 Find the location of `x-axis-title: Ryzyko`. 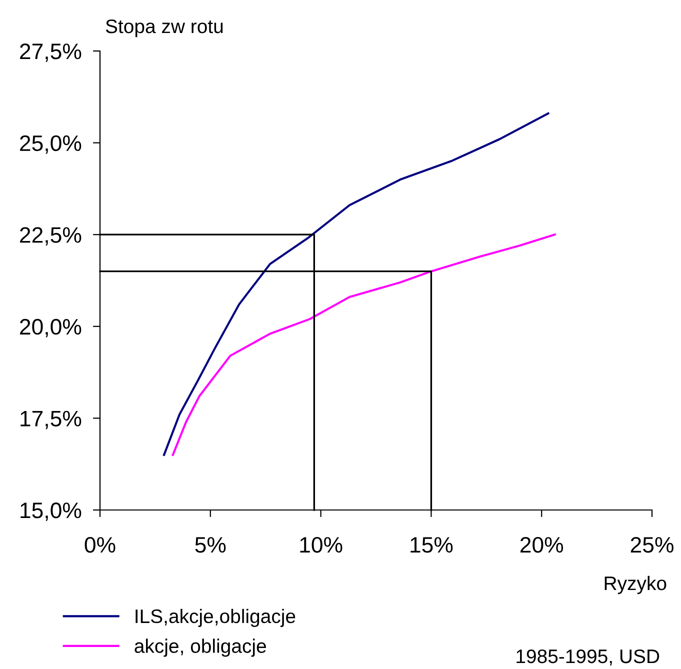

x-axis-title: Ryzyko is located at coordinates (635, 585).